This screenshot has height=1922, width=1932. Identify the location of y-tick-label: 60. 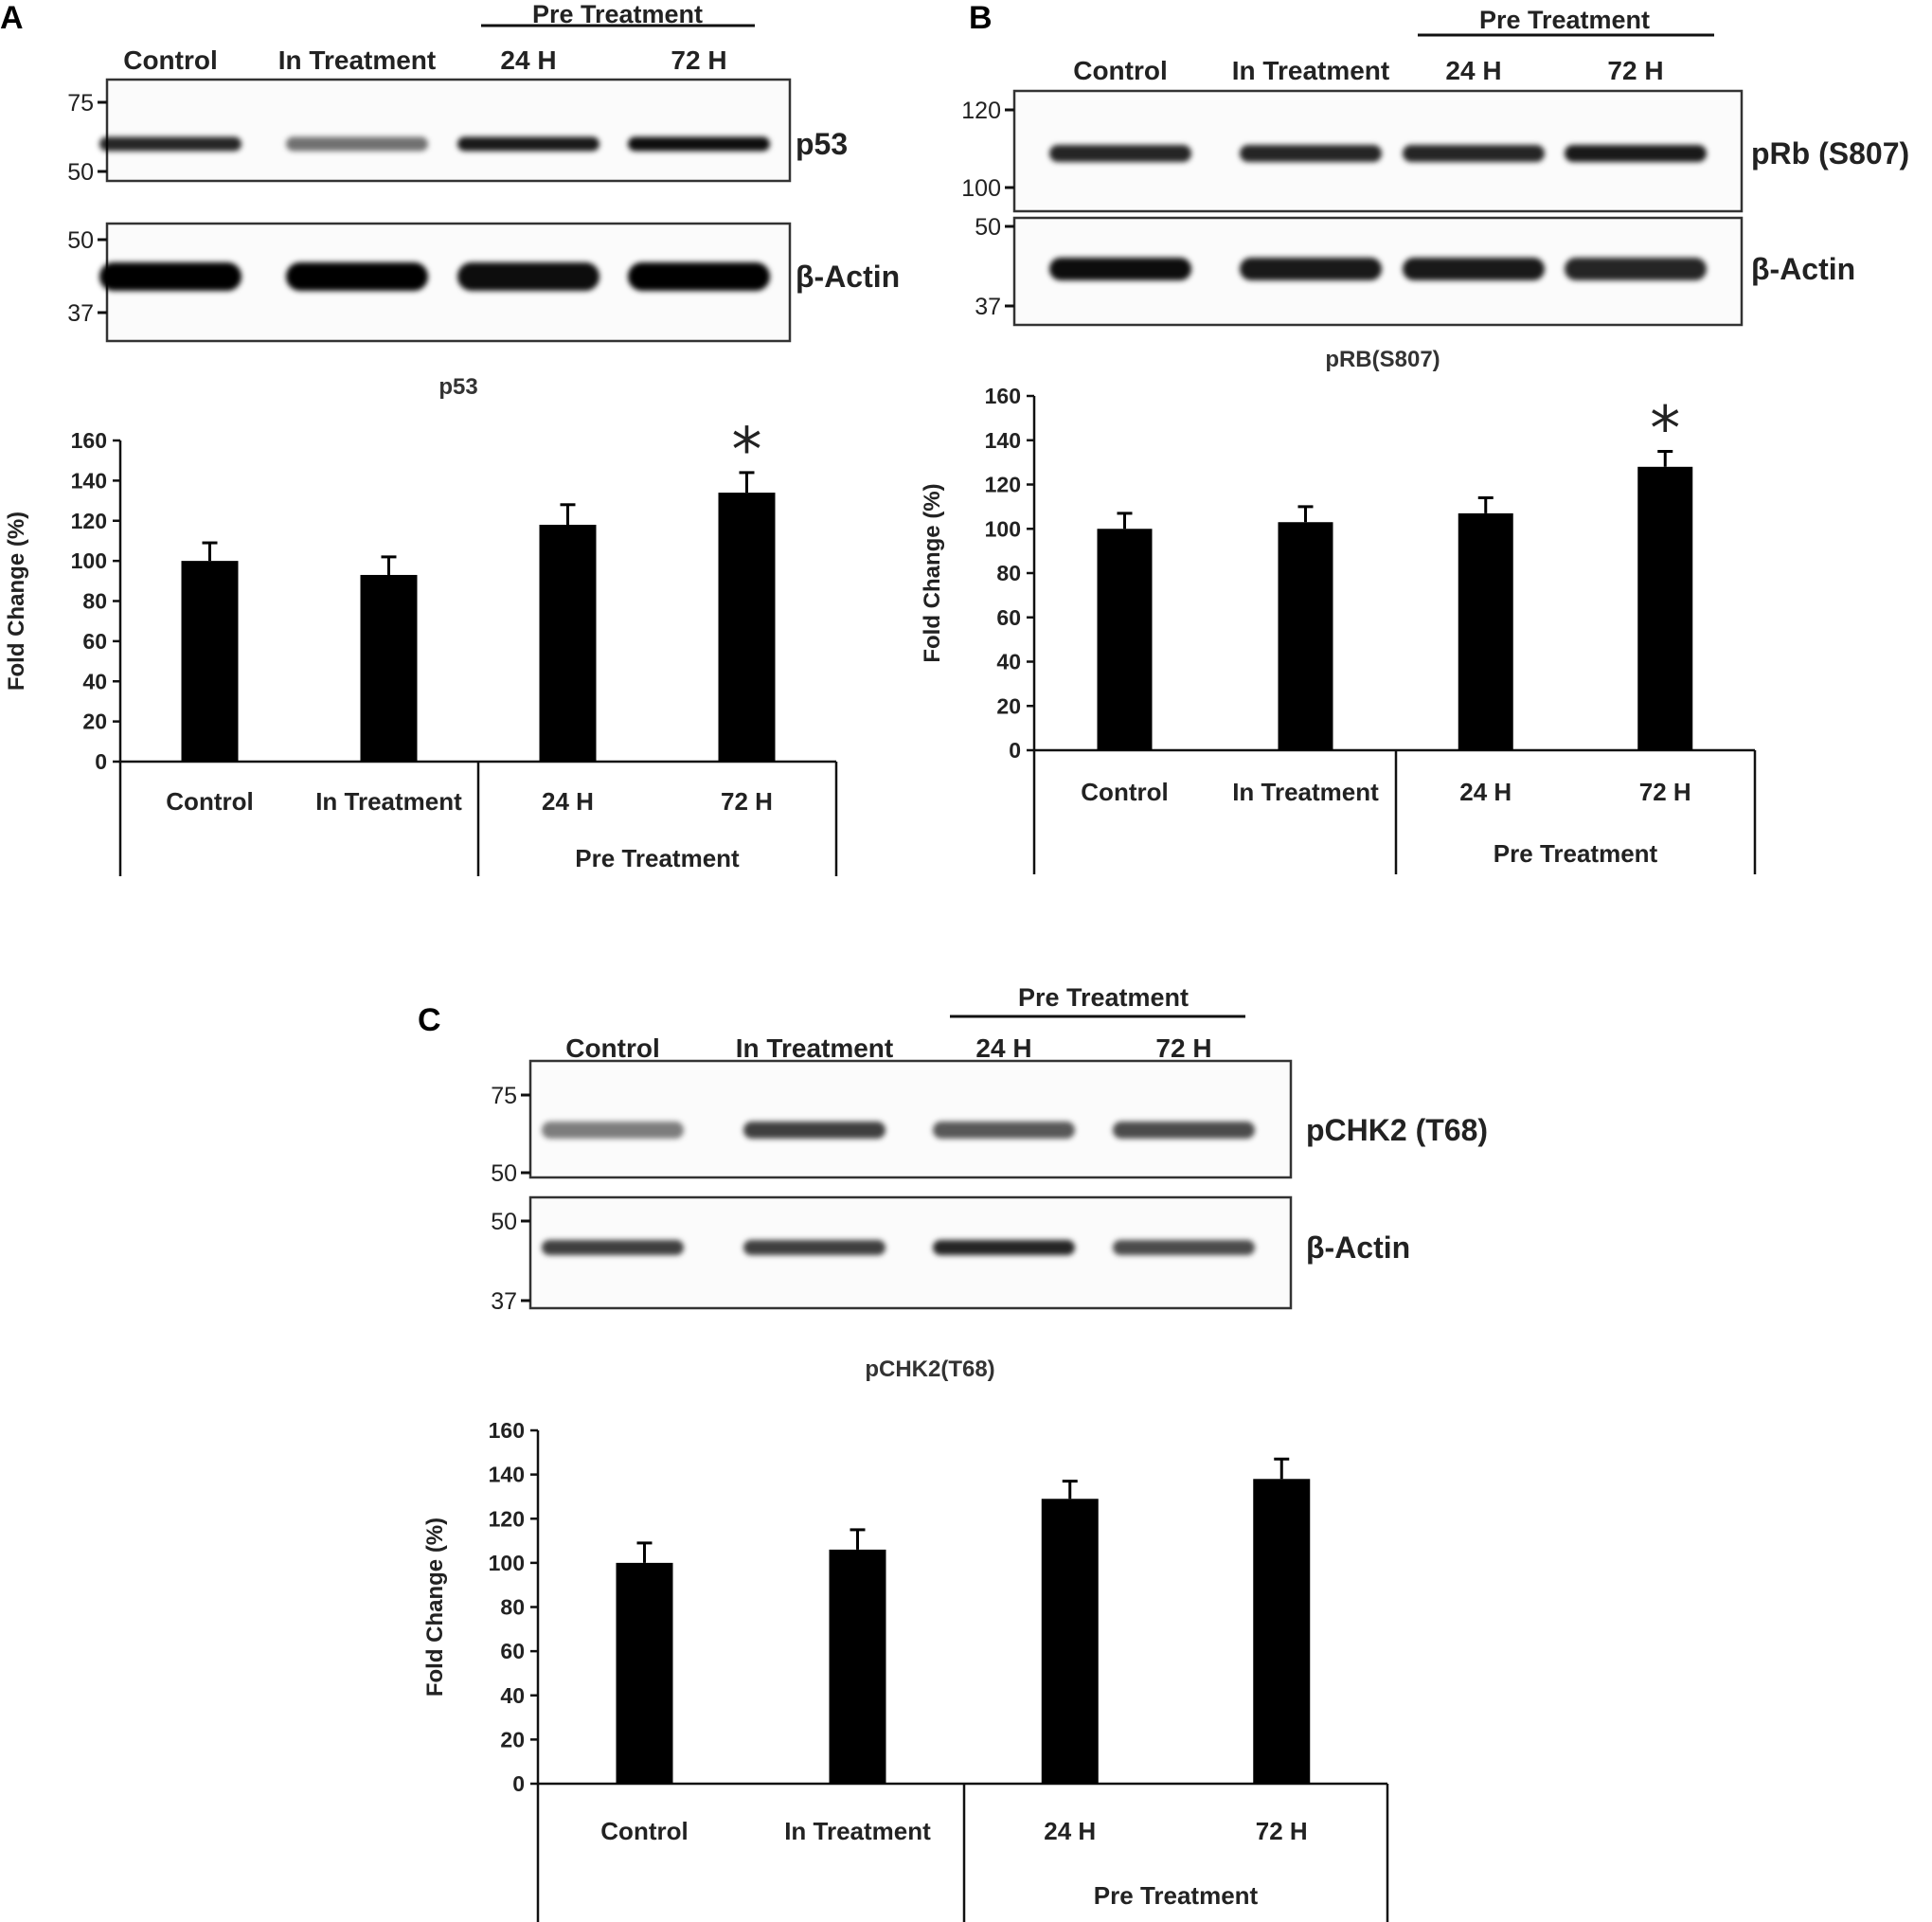
(1008, 617).